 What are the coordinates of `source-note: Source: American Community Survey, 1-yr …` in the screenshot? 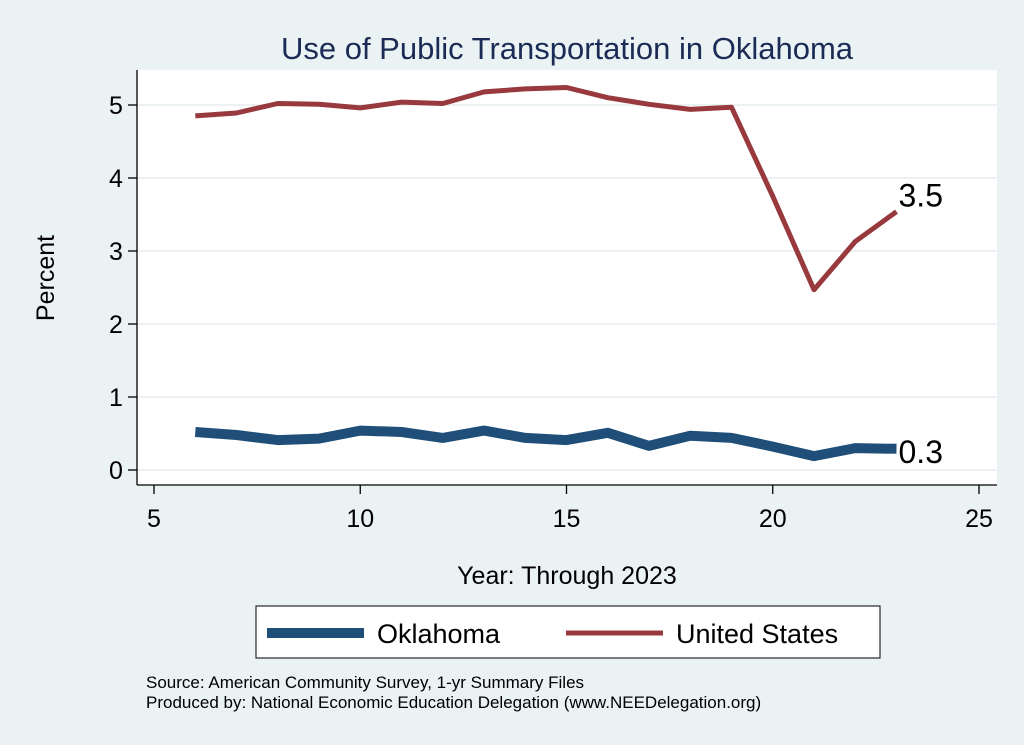 It's located at (365, 682).